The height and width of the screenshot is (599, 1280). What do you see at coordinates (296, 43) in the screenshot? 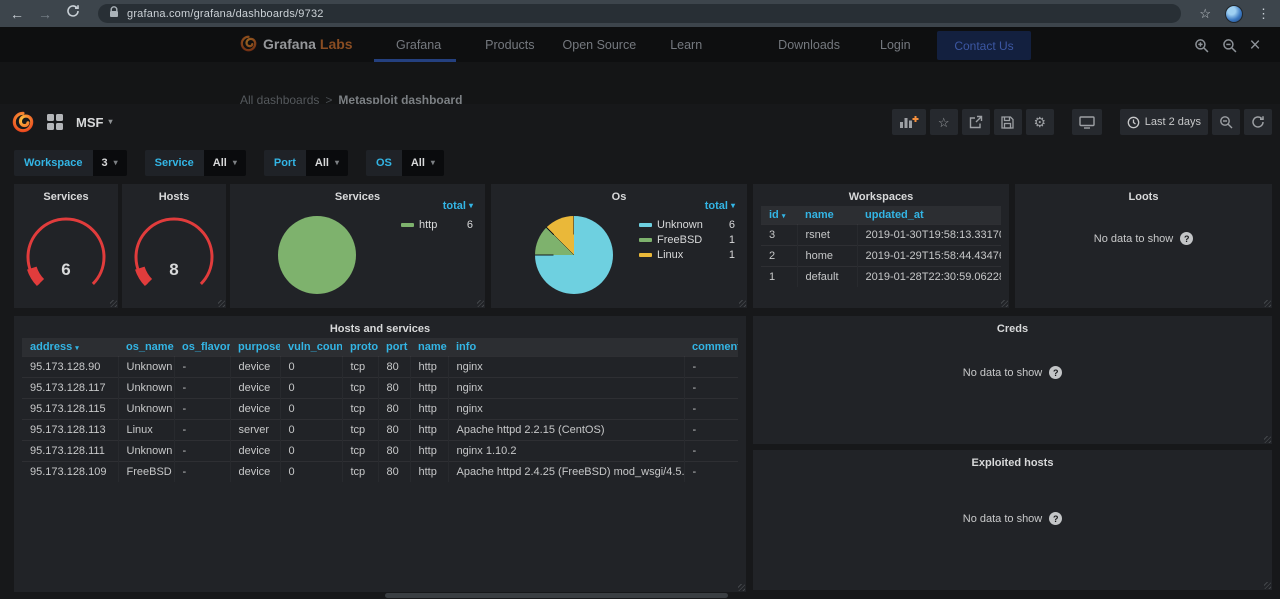
I see `grafana-labs-logo: Grafana Labs` at bounding box center [296, 43].